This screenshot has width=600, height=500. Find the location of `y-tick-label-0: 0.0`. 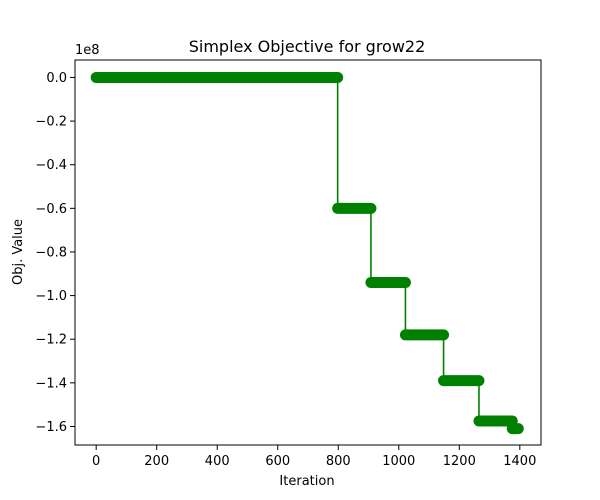

y-tick-label-0: 0.0 is located at coordinates (56, 78).